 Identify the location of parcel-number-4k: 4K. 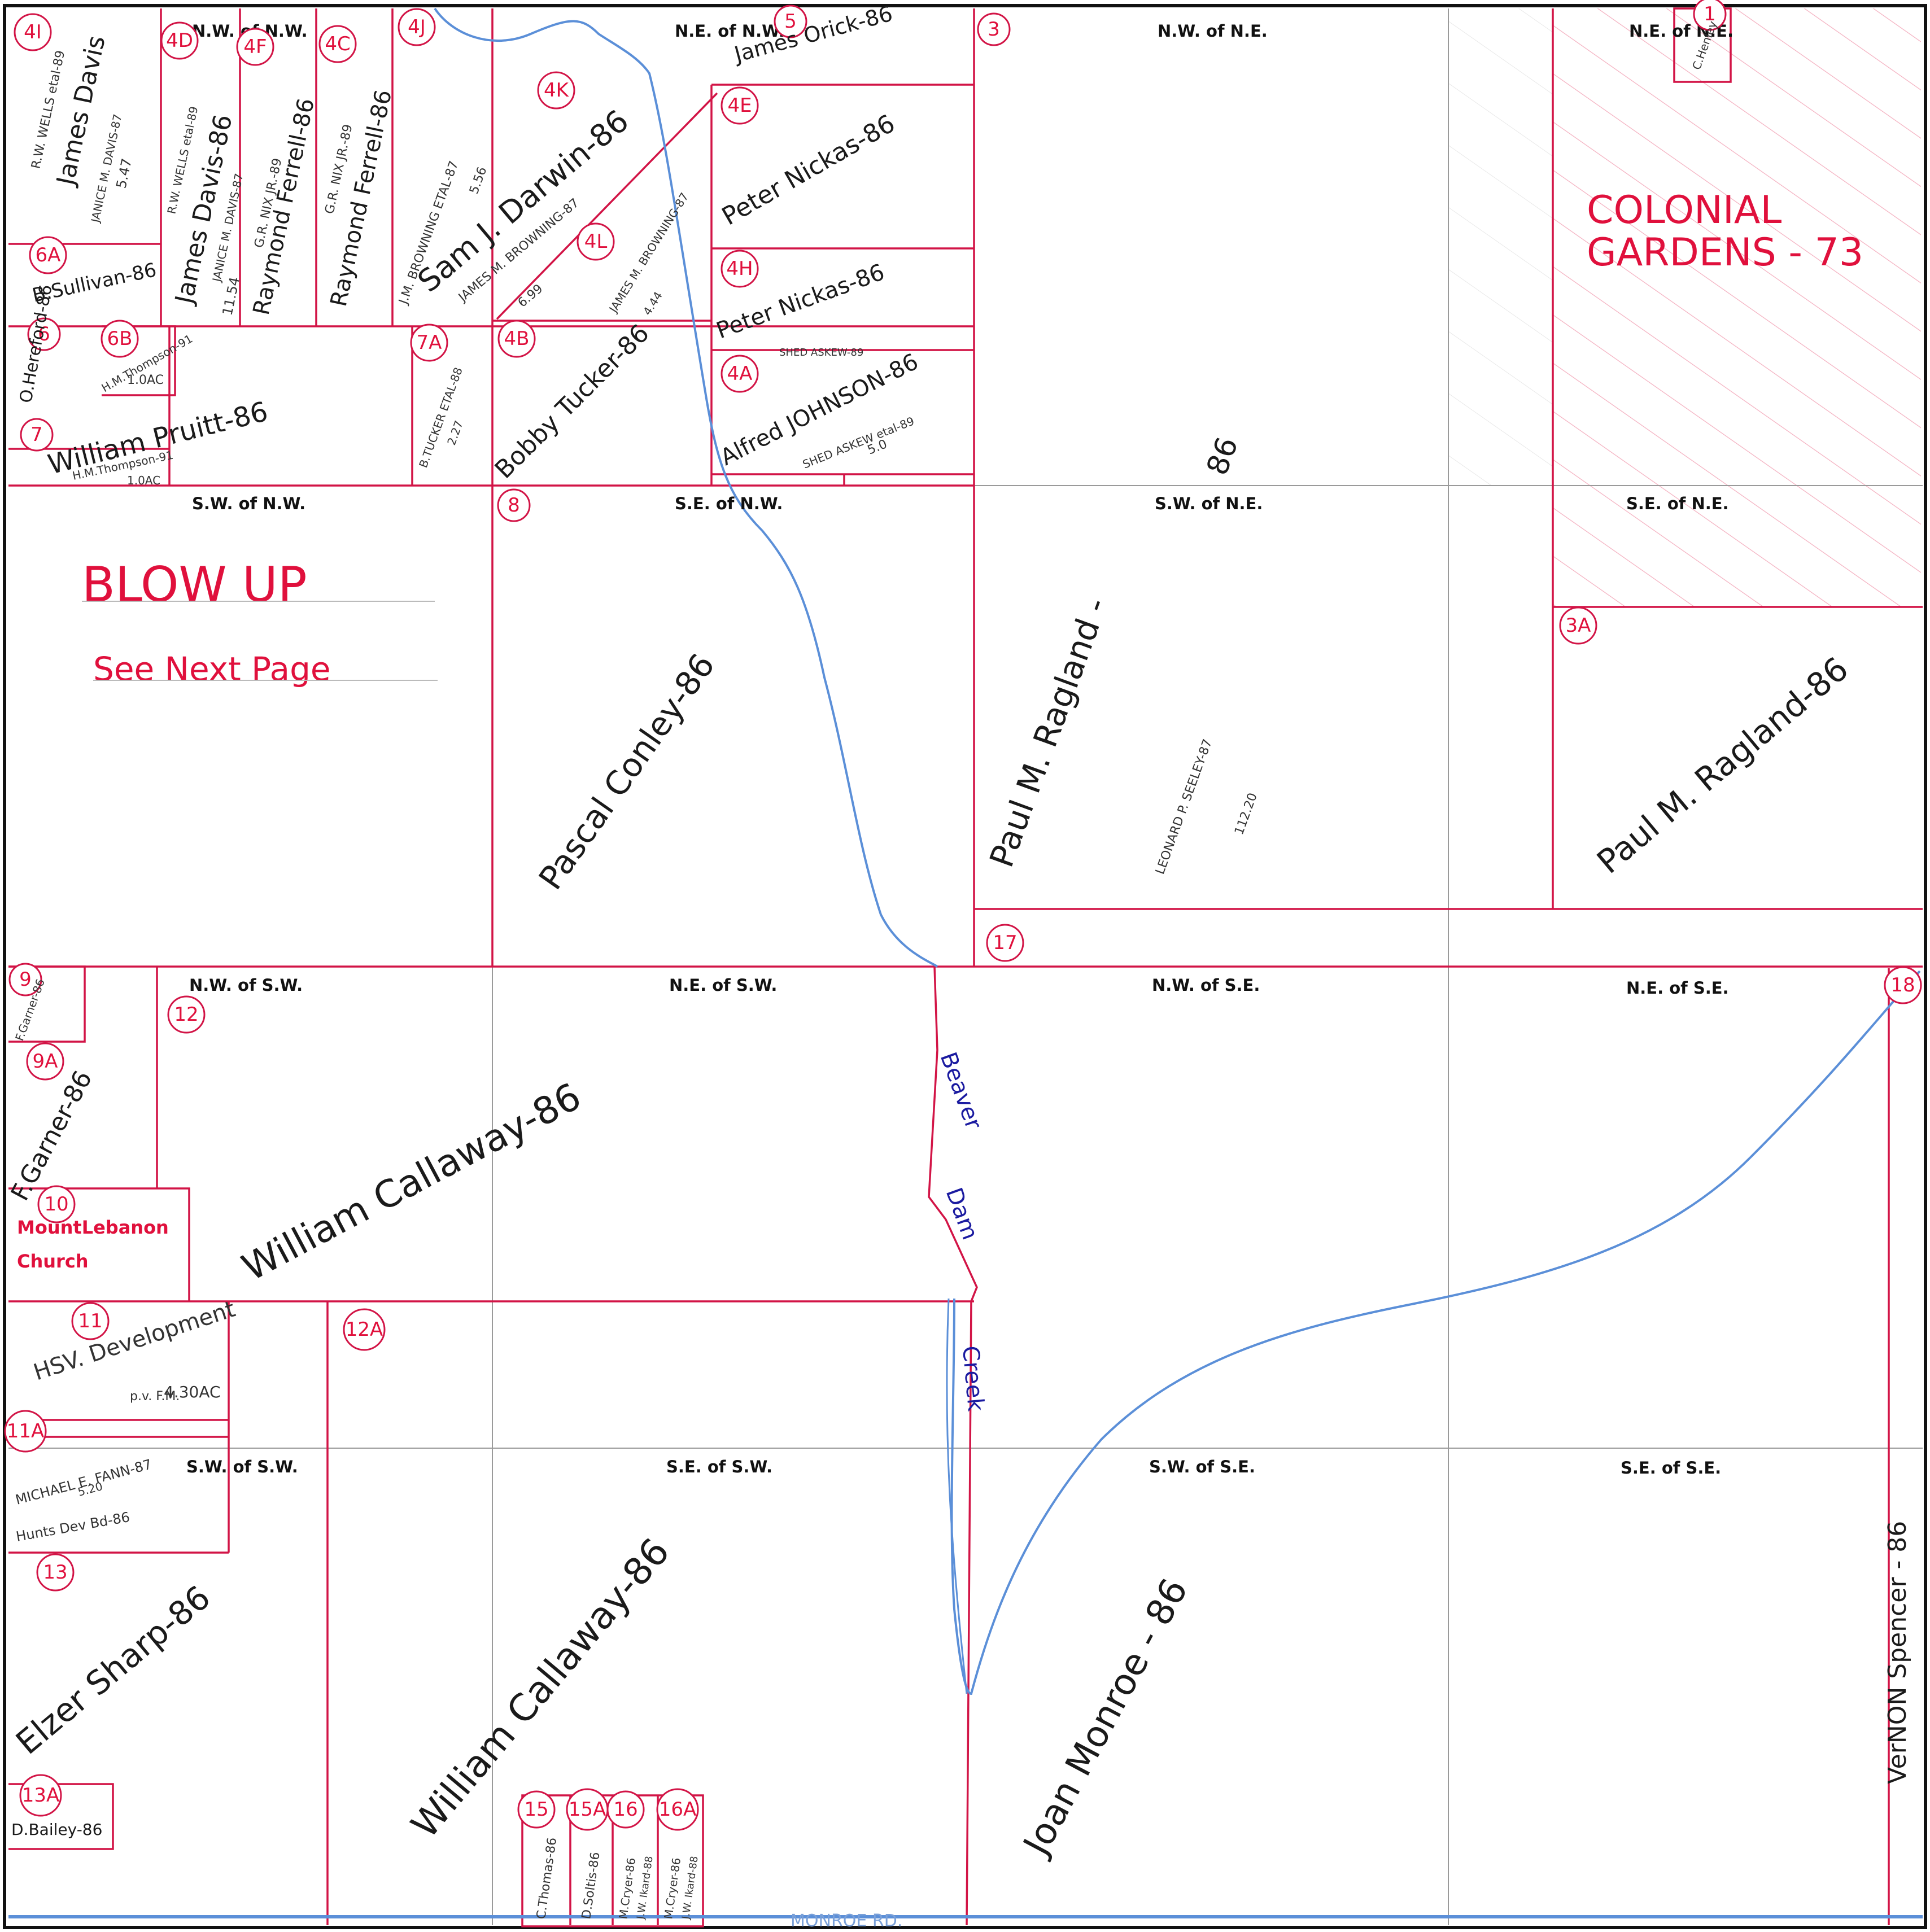
(556, 90).